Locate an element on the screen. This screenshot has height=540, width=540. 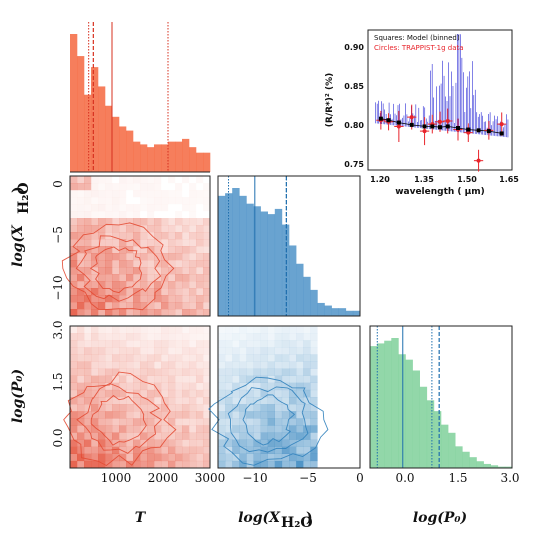
model-binned-point is located at coordinates (398, 122).